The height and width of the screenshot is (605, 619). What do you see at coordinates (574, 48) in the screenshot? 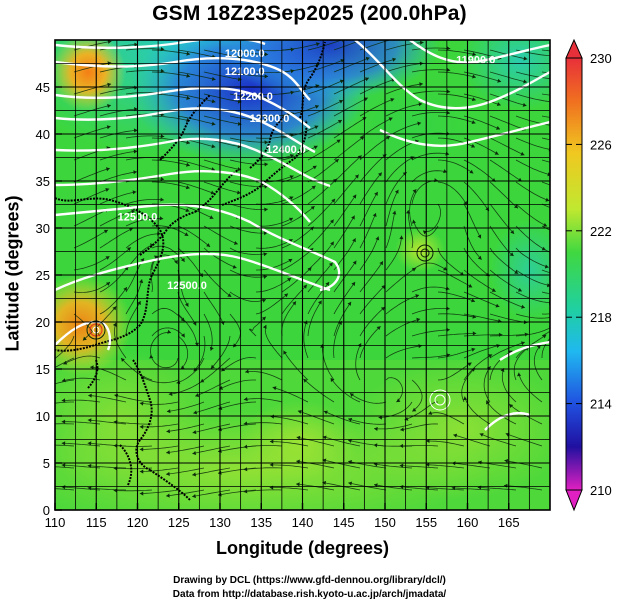
I see `colorbar-max-arrow` at bounding box center [574, 48].